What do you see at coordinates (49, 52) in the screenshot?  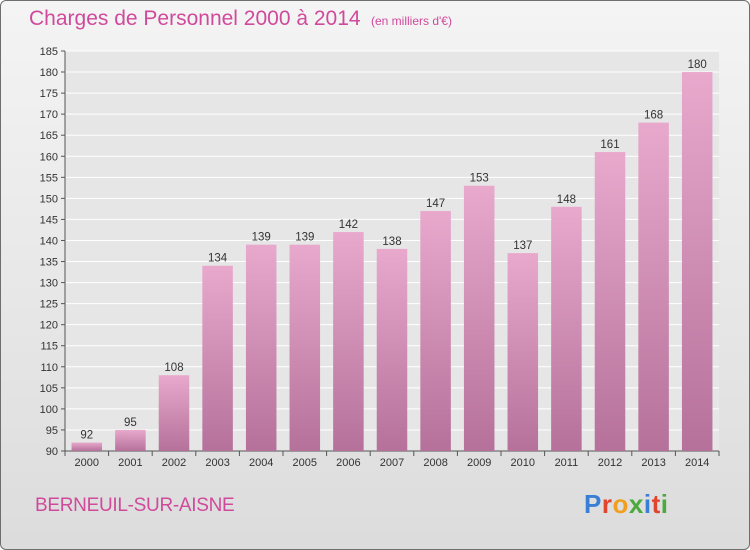 I see `y-tick-label: 185` at bounding box center [49, 52].